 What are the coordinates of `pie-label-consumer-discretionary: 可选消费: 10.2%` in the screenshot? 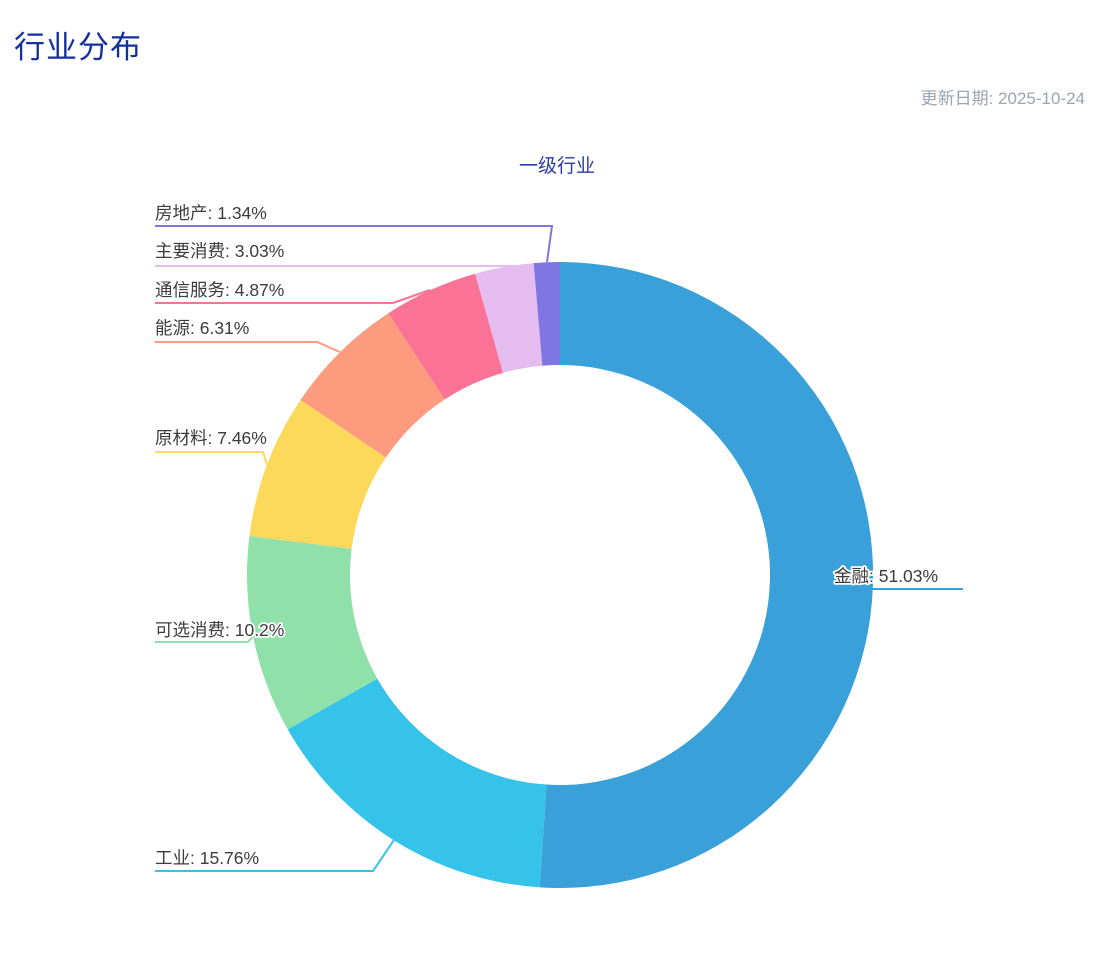 It's located at (219, 630).